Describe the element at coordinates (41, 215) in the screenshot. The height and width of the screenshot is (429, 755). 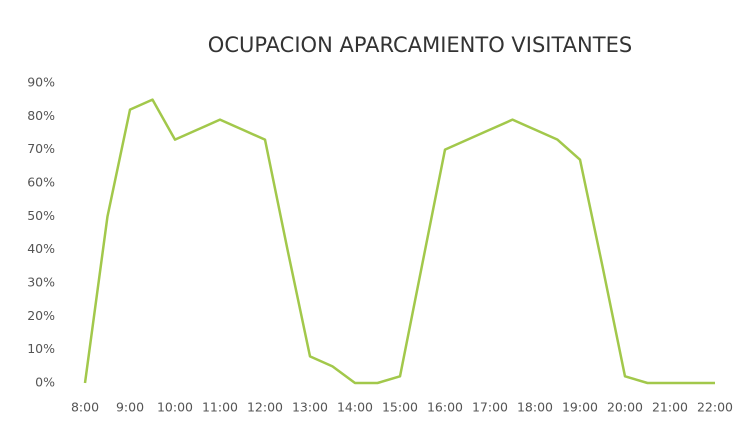
I see `y-tick-label: 50%` at that location.